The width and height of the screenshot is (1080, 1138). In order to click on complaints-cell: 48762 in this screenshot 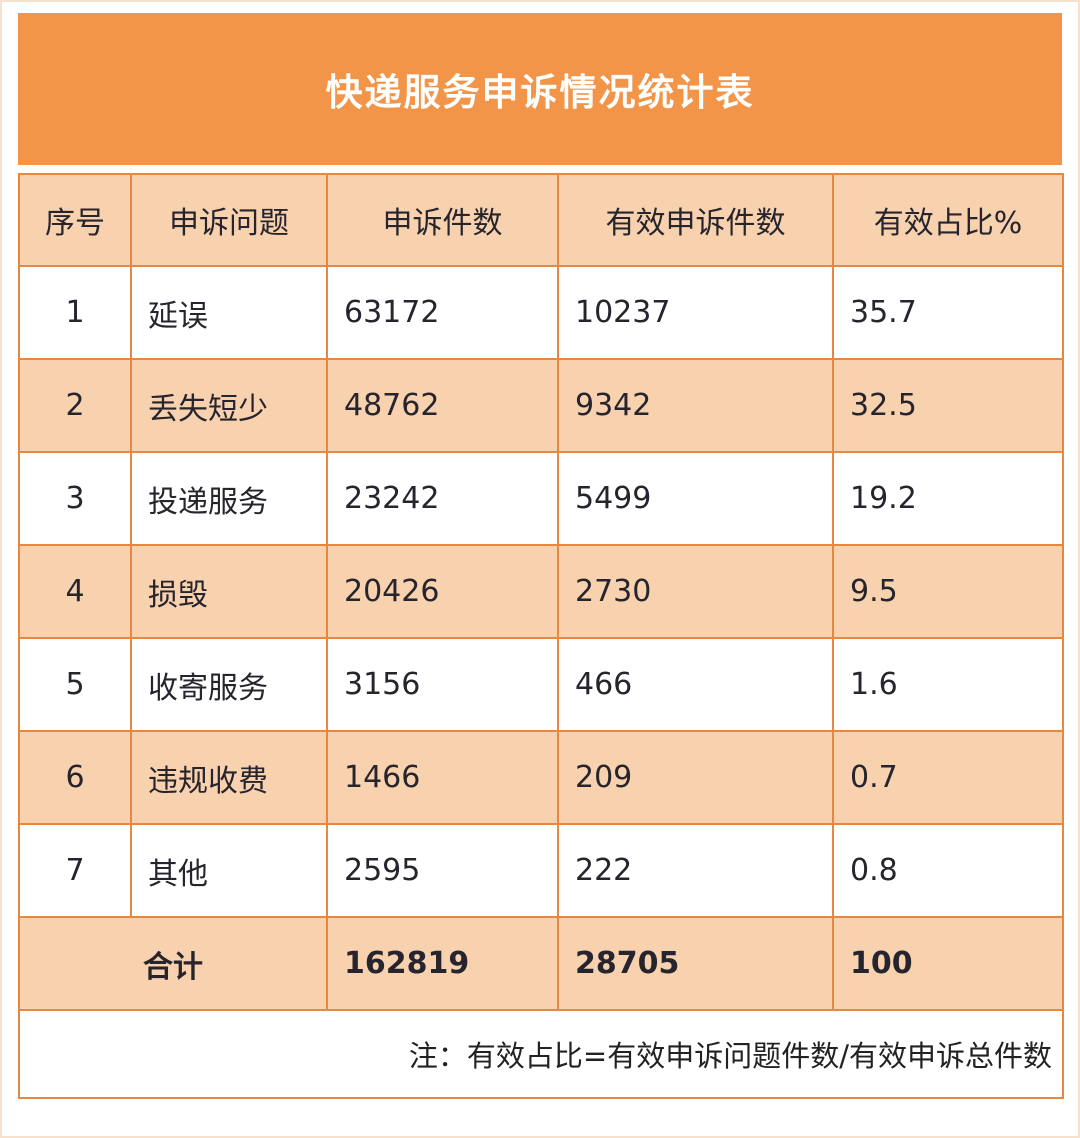, I will do `click(442, 405)`.